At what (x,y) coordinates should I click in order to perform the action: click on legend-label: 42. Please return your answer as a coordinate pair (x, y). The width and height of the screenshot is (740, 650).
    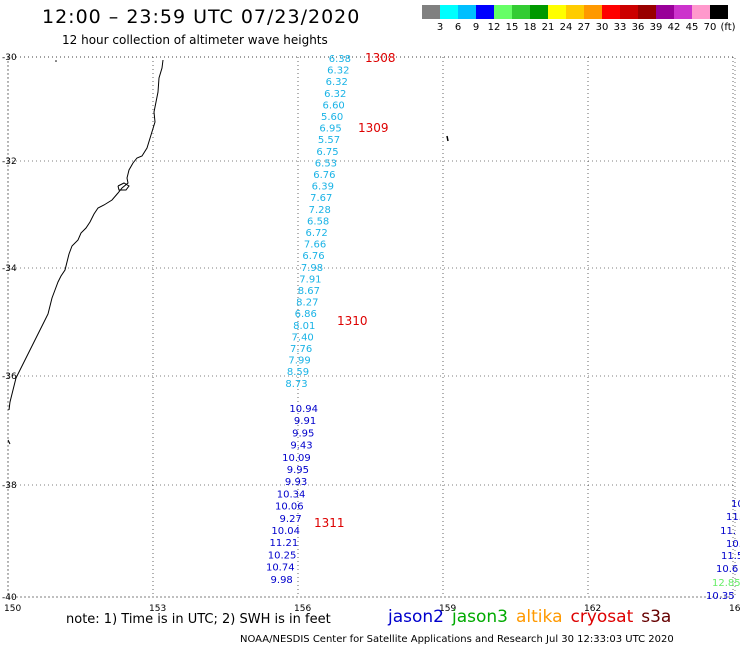
    Looking at the image, I should click on (674, 27).